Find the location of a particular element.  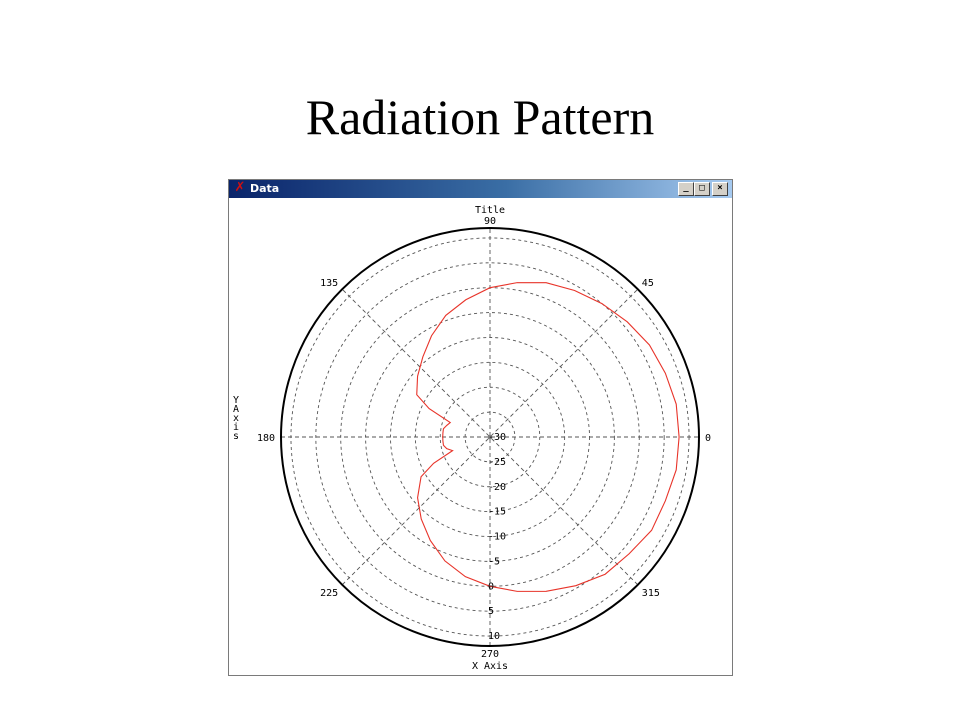

maximize-icon: □ is located at coordinates (702, 188).